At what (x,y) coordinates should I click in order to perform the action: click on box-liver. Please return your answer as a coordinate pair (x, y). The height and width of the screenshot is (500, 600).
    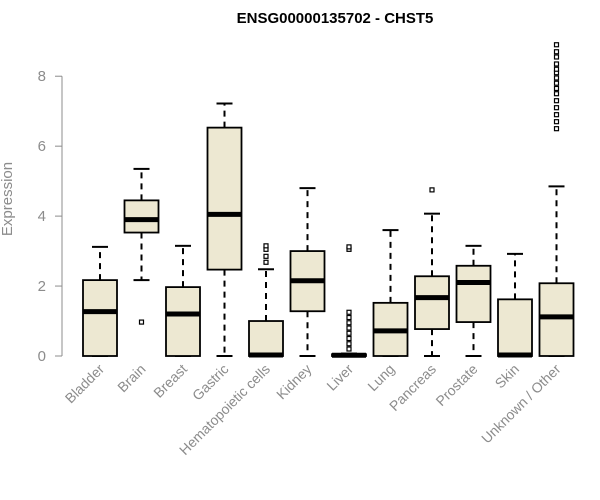
    Looking at the image, I should click on (349, 301).